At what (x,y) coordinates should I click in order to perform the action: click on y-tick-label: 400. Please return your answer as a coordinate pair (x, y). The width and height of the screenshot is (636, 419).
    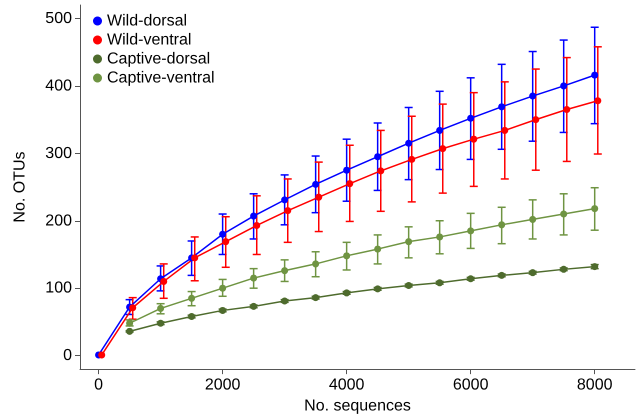
    Looking at the image, I should click on (58, 85).